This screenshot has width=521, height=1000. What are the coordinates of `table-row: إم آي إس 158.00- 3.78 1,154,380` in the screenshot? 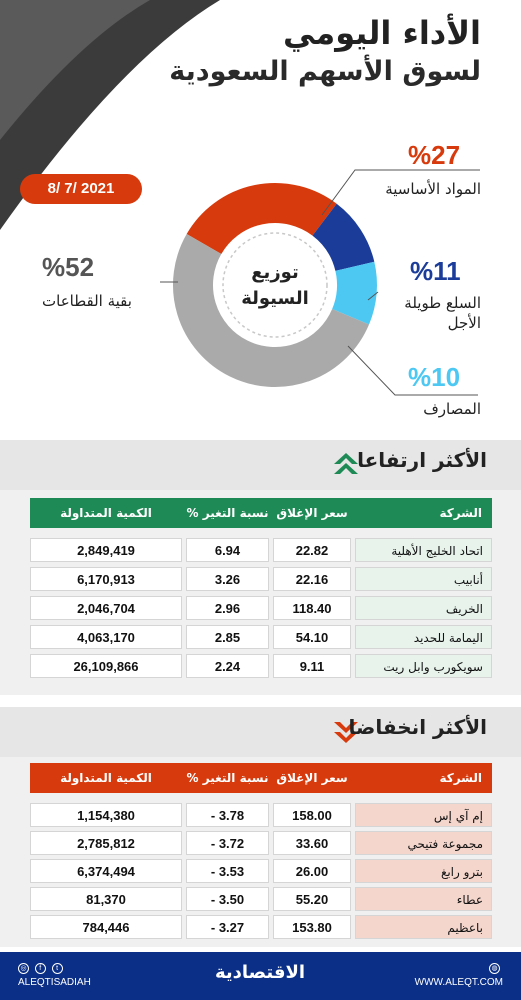 It's located at (261, 815).